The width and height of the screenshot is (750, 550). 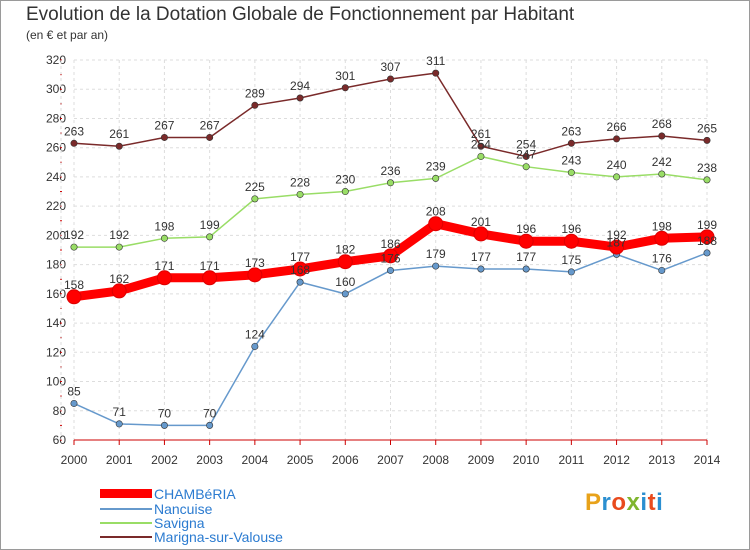 I want to click on logo-letter: x, so click(x=633, y=502).